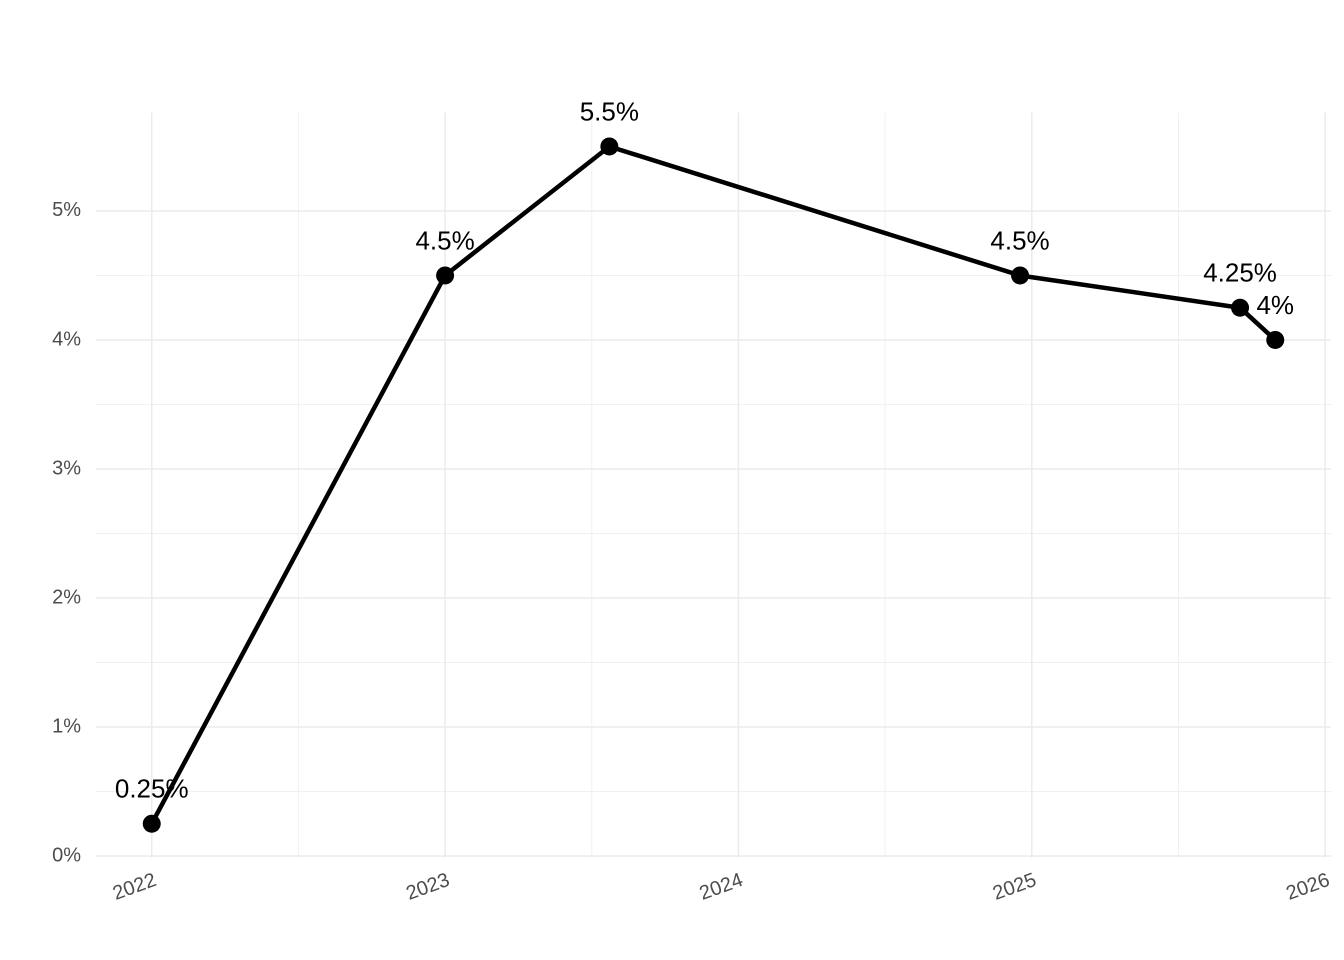  Describe the element at coordinates (1307, 887) in the screenshot. I see `x-tick-label: 2026` at that location.